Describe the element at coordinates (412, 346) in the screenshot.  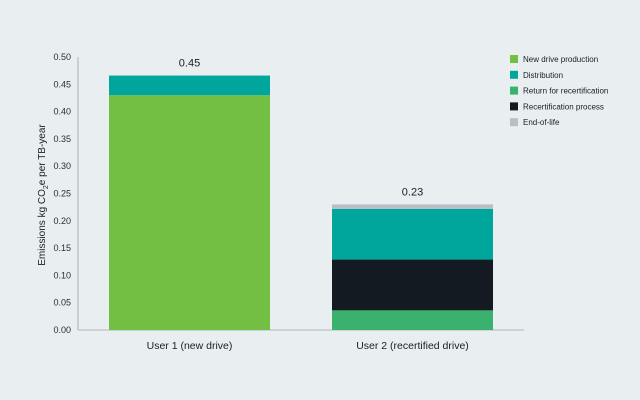
I see `x-category-label: User 2 (recertified drive)` at that location.